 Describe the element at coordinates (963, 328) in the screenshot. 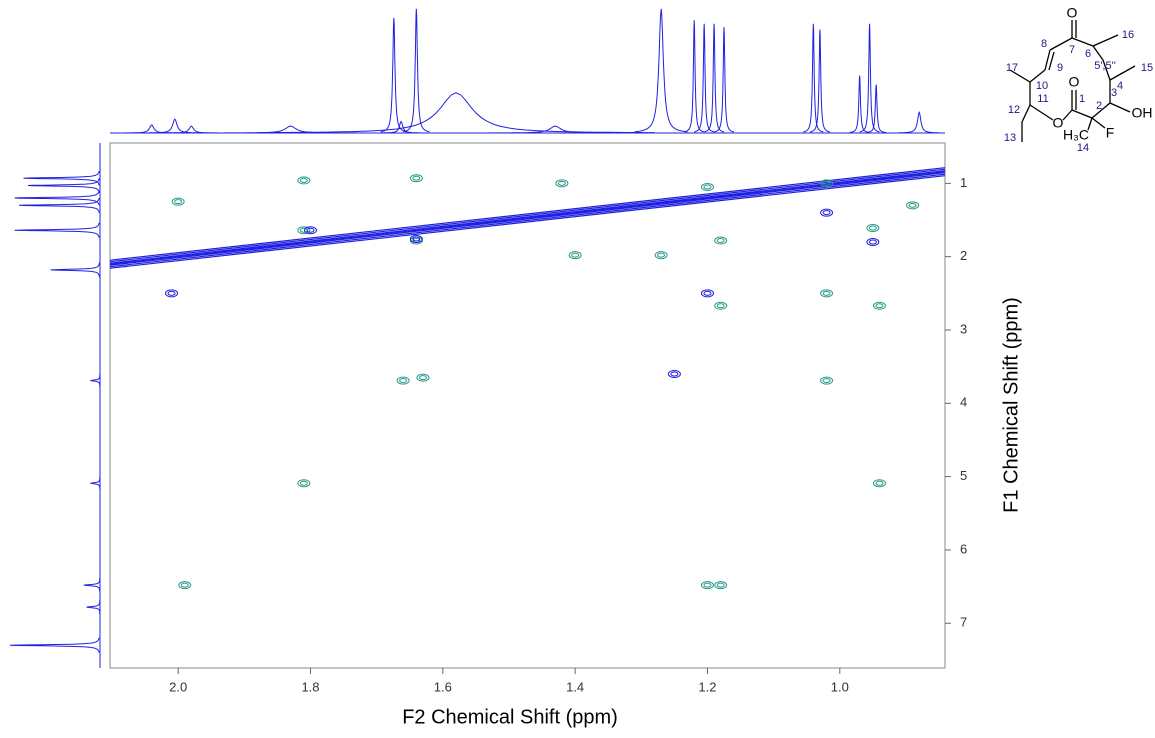

I see `y-tick-label: 3` at that location.